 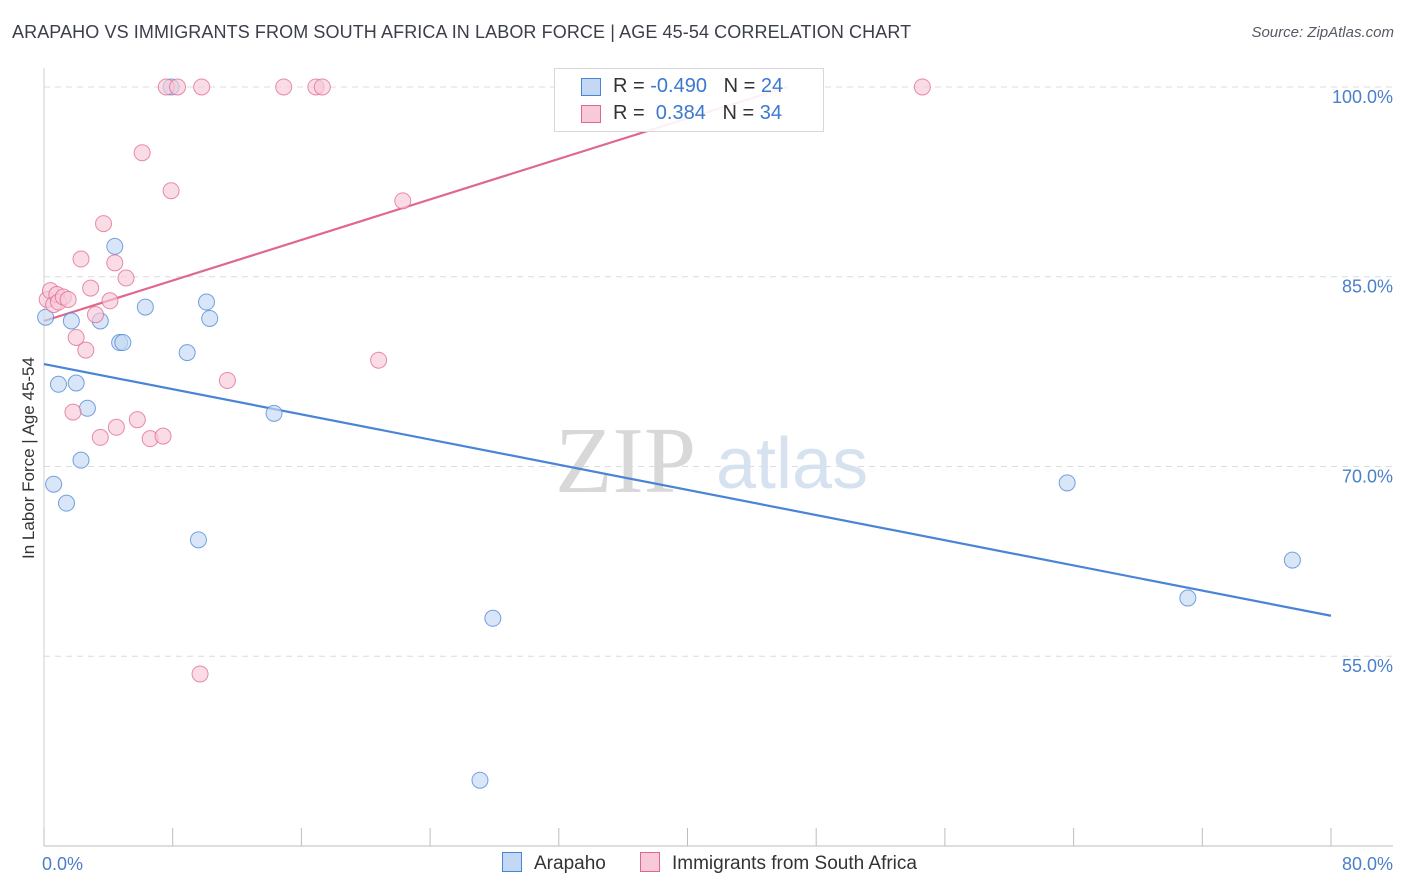 What do you see at coordinates (1367, 476) in the screenshot?
I see `y-tick-label: 70.0%` at bounding box center [1367, 476].